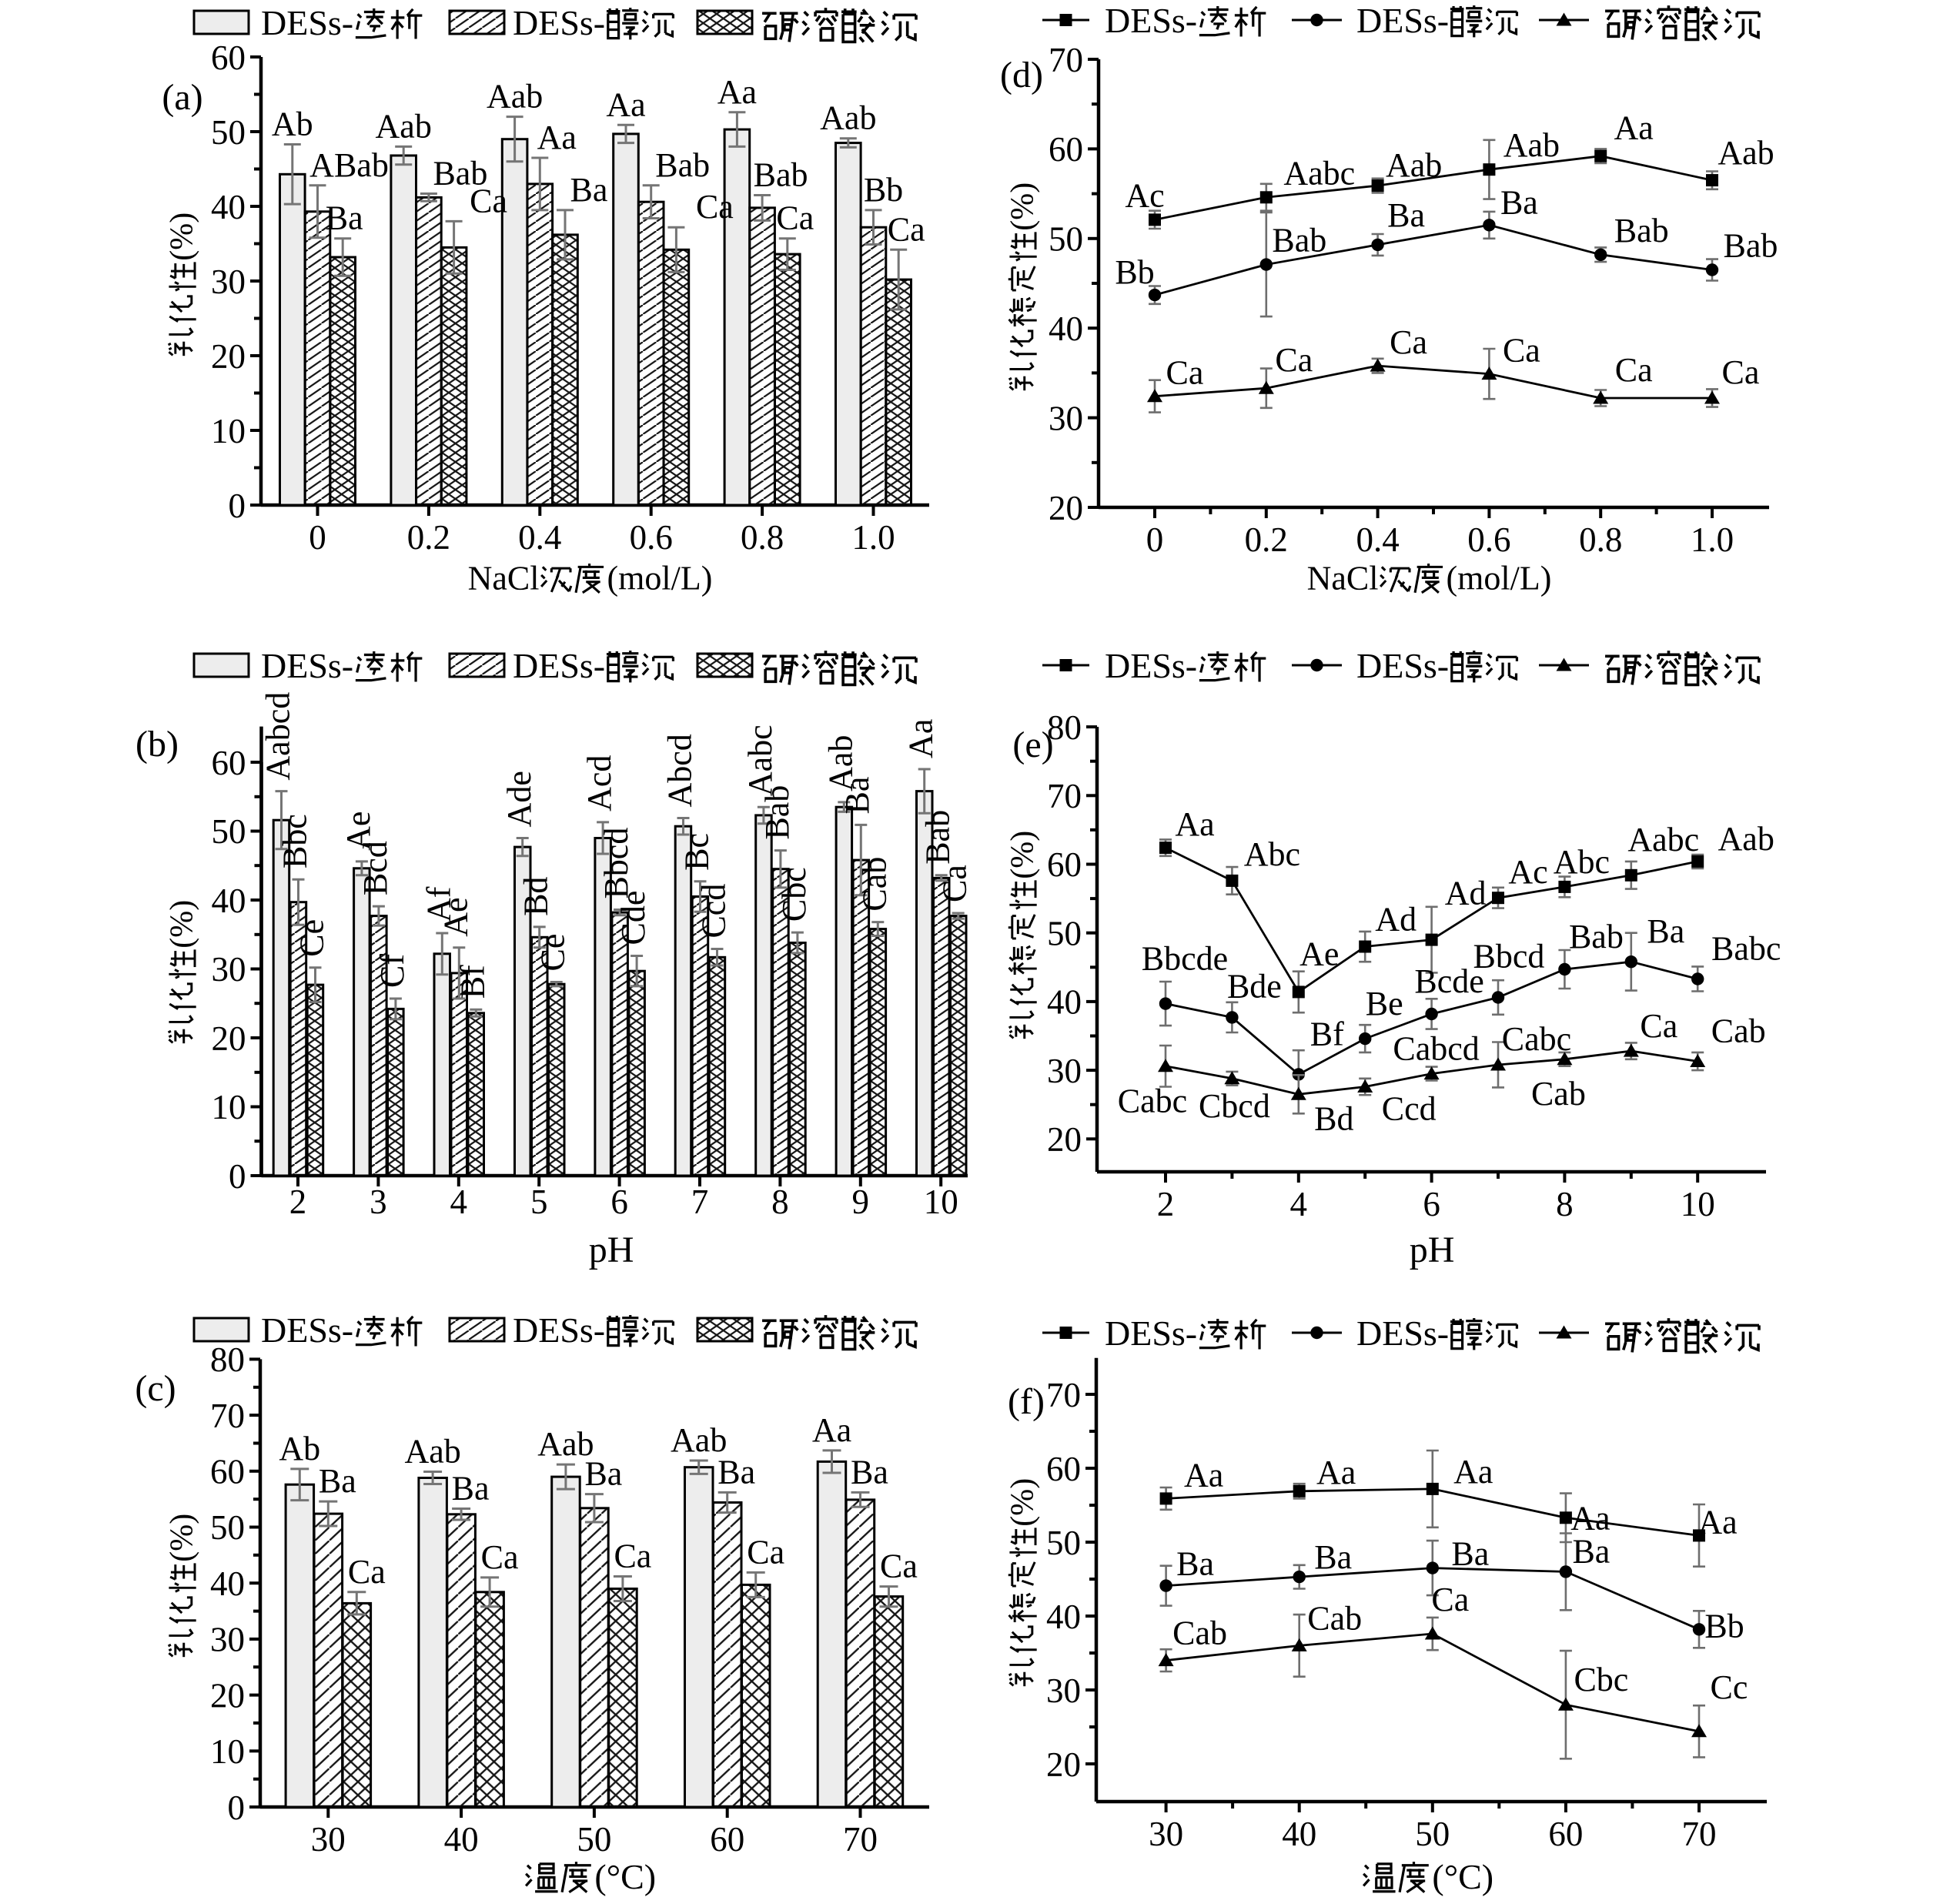  Describe the element at coordinates (1600, 539) in the screenshot. I see `svg-text: 0.8` at that location.